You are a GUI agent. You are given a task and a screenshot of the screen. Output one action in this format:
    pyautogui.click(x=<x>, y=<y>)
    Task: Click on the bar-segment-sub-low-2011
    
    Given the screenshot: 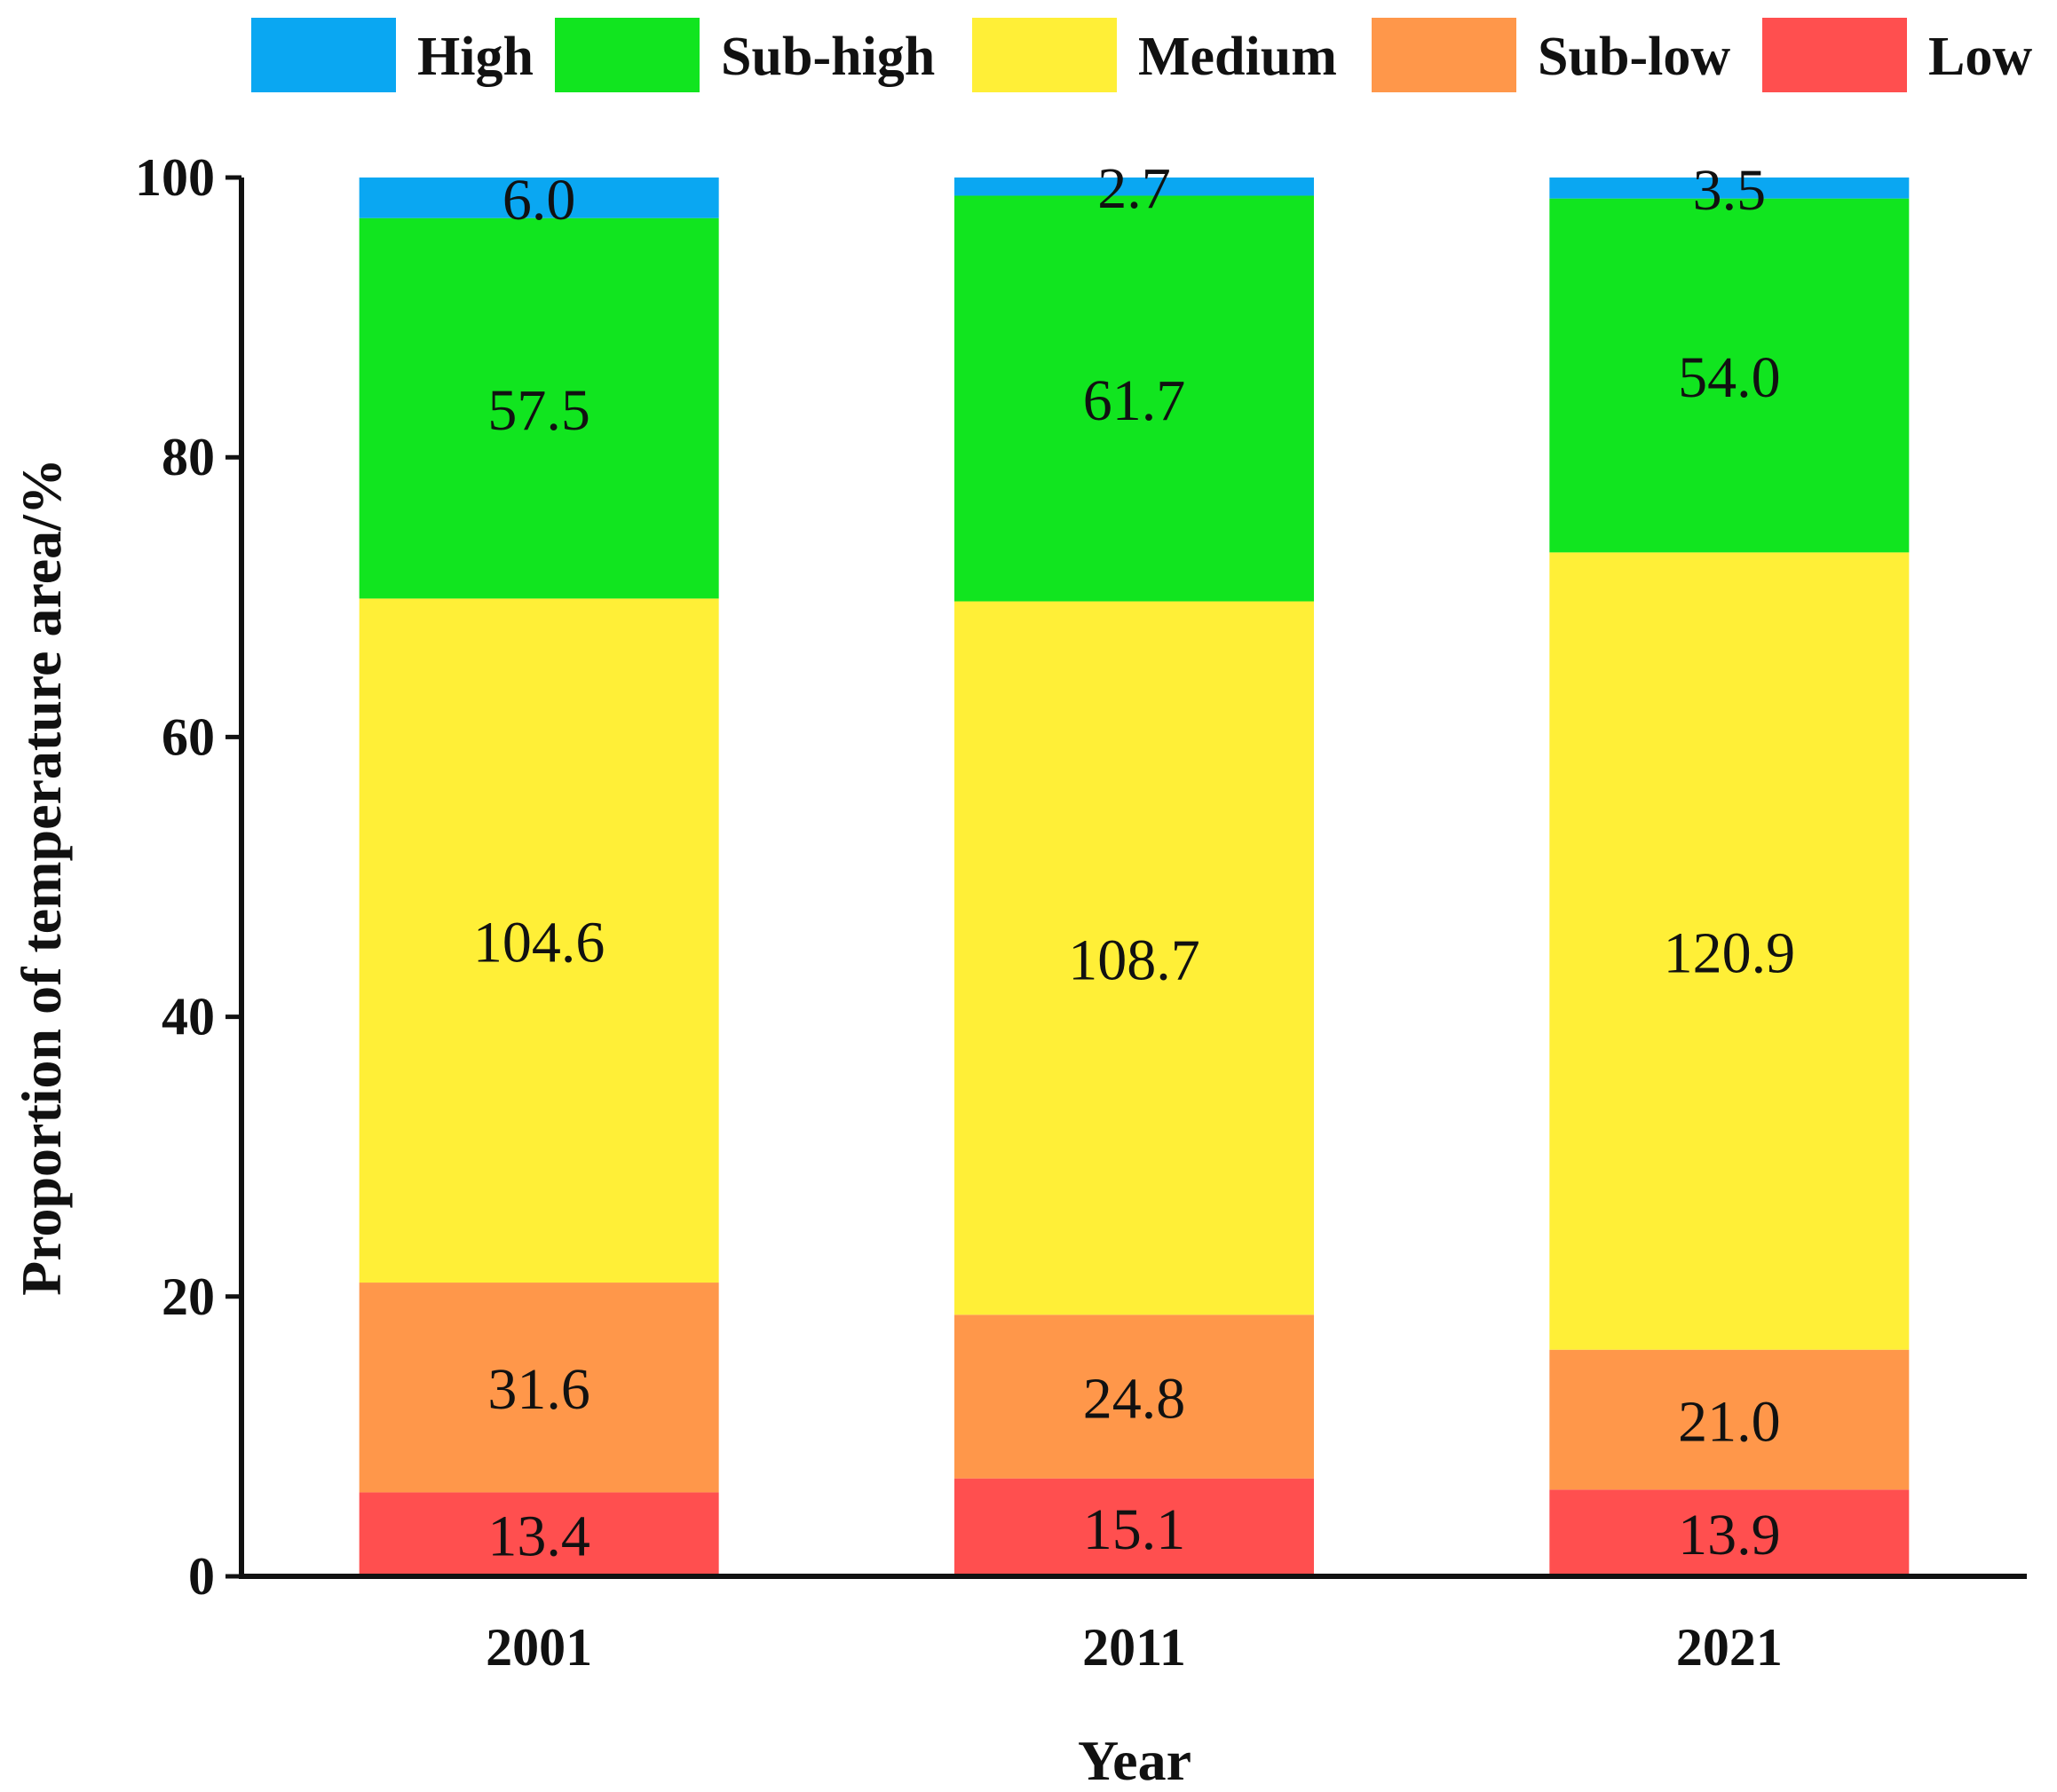 What is the action you would take?
    pyautogui.click(x=1134, y=1396)
    